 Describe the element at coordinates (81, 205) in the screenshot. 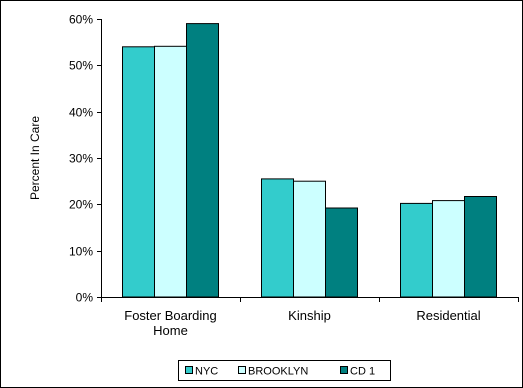

I see `y-tick-label: 20%` at that location.